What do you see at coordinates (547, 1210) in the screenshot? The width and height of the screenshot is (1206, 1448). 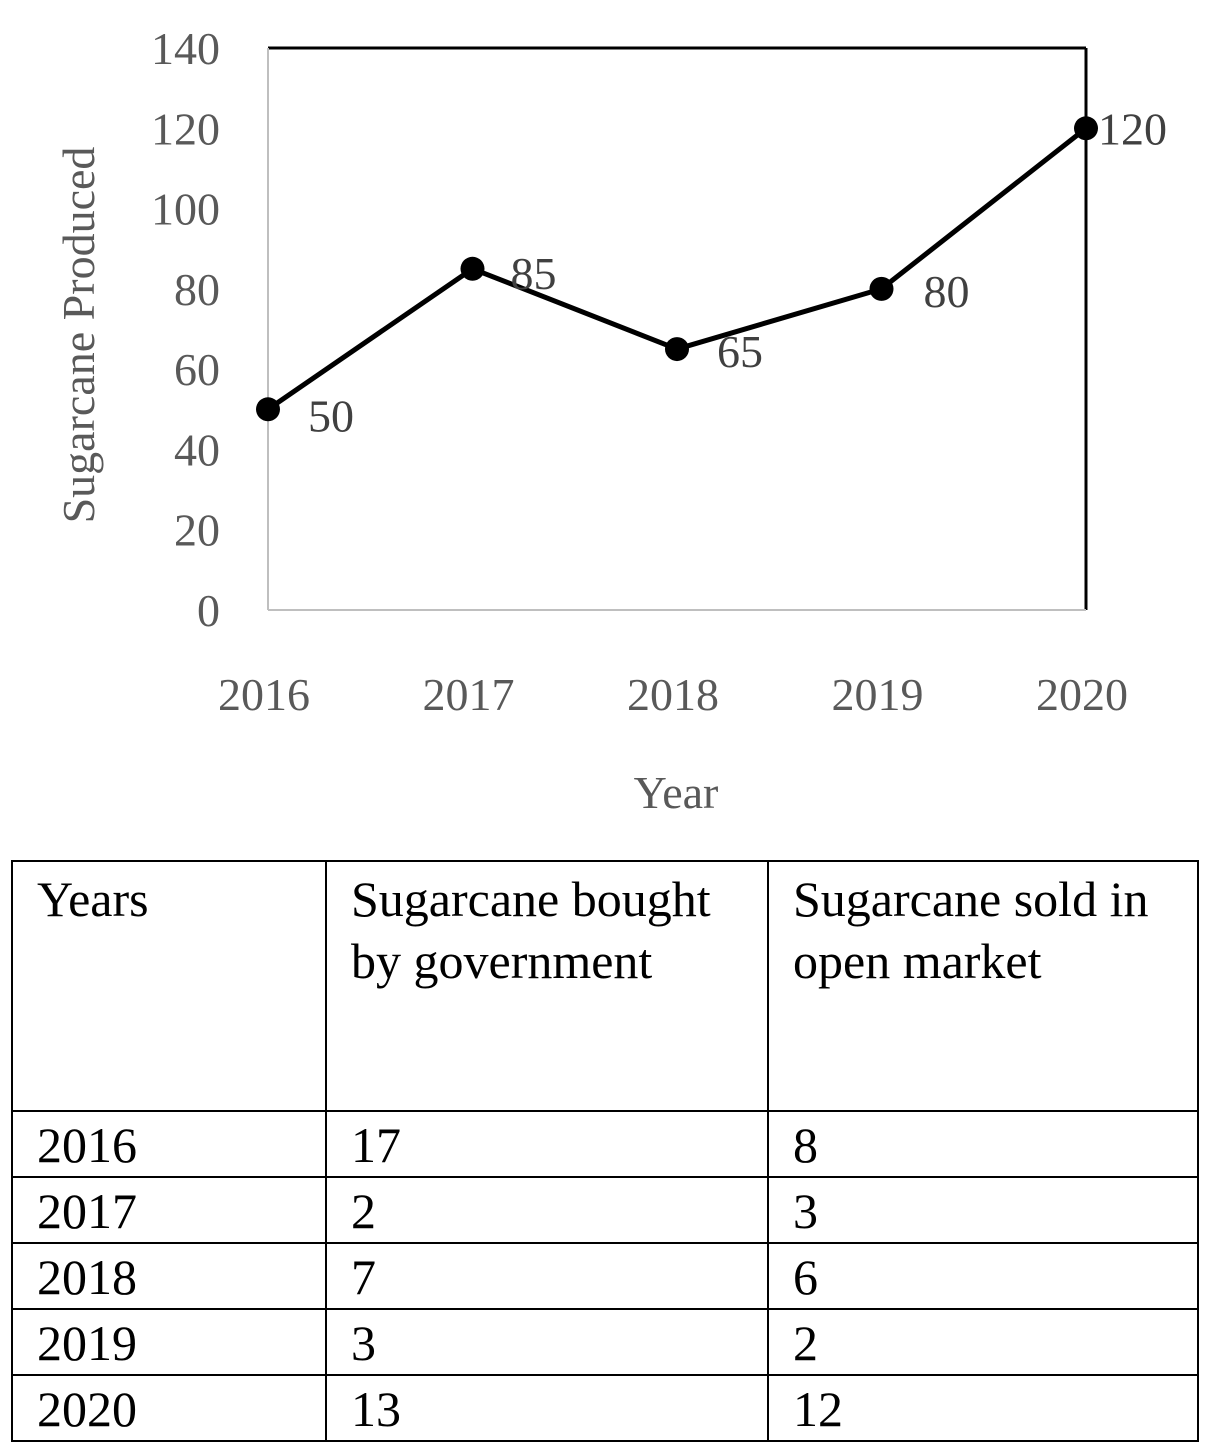 I see `table-cell-bought: 2` at bounding box center [547, 1210].